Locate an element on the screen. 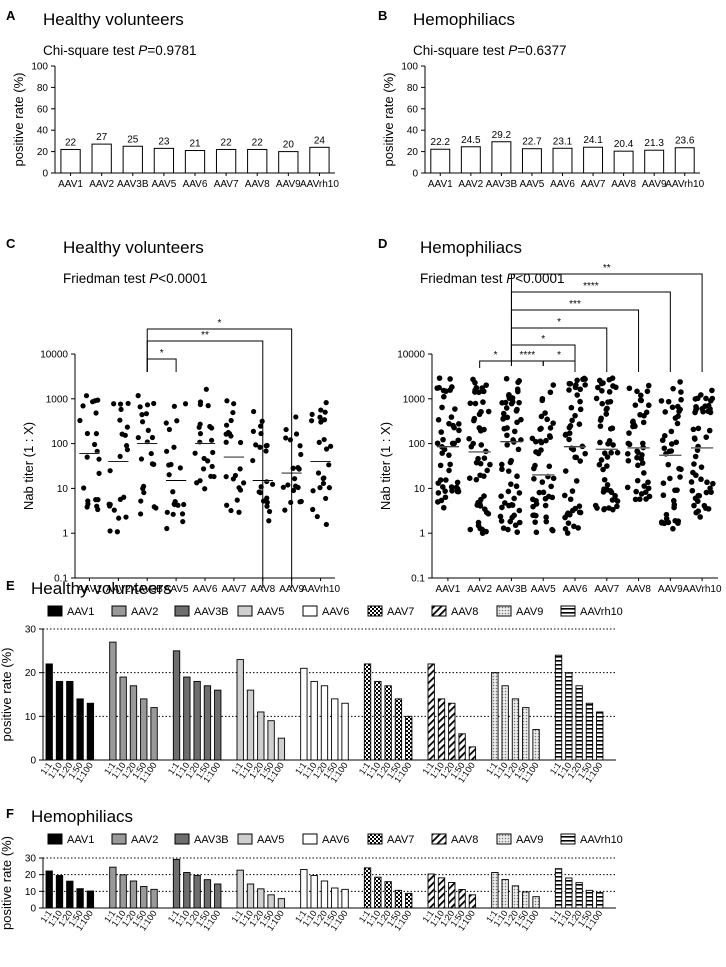 This screenshot has width=726, height=967. significance-label: * is located at coordinates (559, 322).